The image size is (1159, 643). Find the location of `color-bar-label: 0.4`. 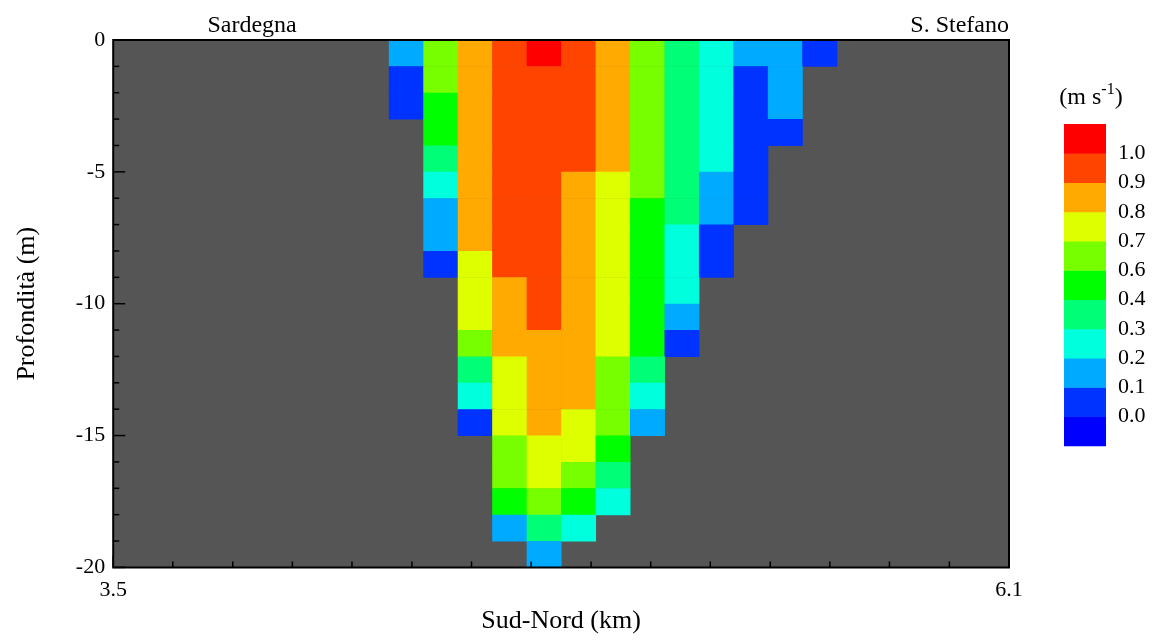

color-bar-label: 0.4 is located at coordinates (1132, 298).